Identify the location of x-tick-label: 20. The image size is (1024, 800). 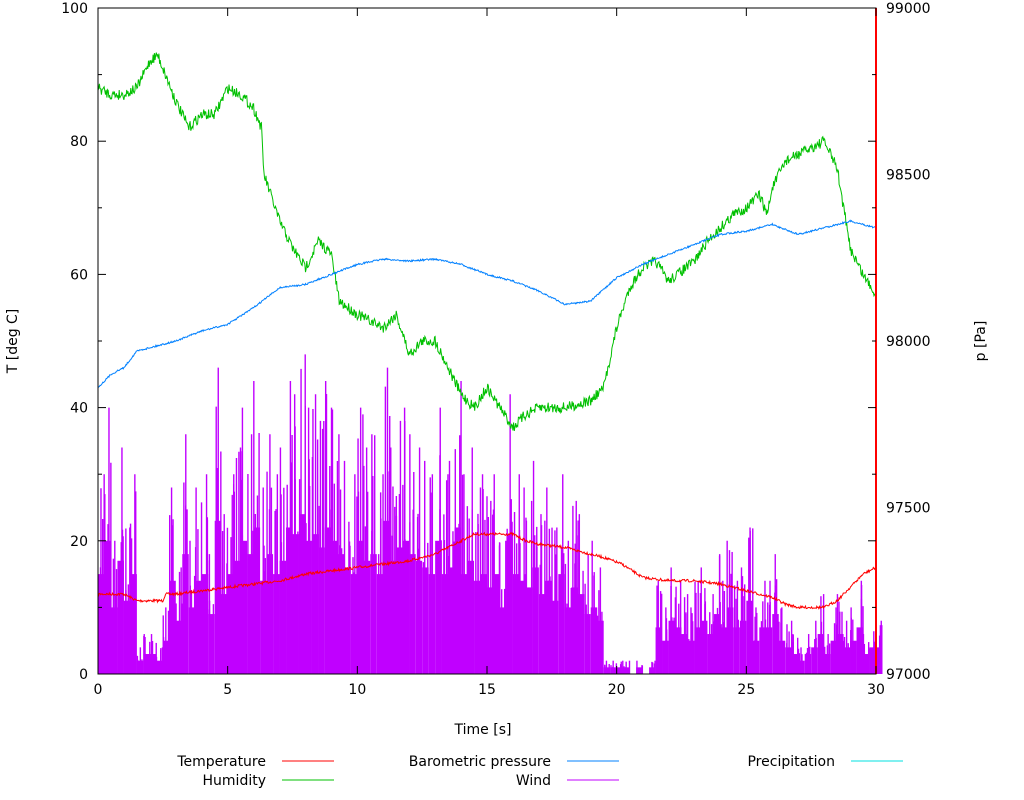
(617, 690).